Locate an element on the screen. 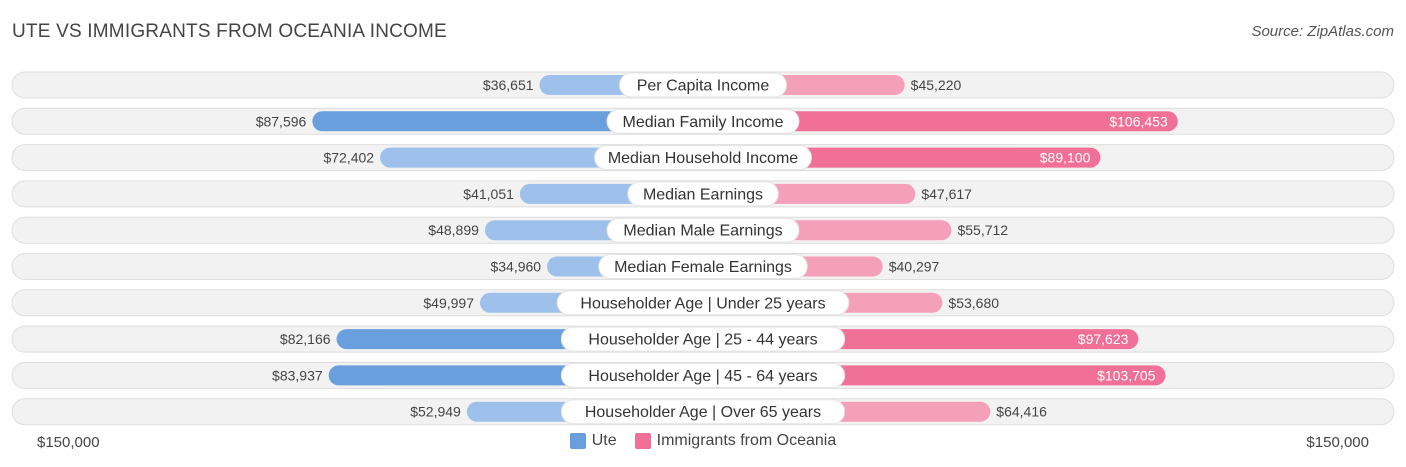 This screenshot has width=1406, height=467. legend-label-oceania: Immigrants from Oceania is located at coordinates (746, 440).